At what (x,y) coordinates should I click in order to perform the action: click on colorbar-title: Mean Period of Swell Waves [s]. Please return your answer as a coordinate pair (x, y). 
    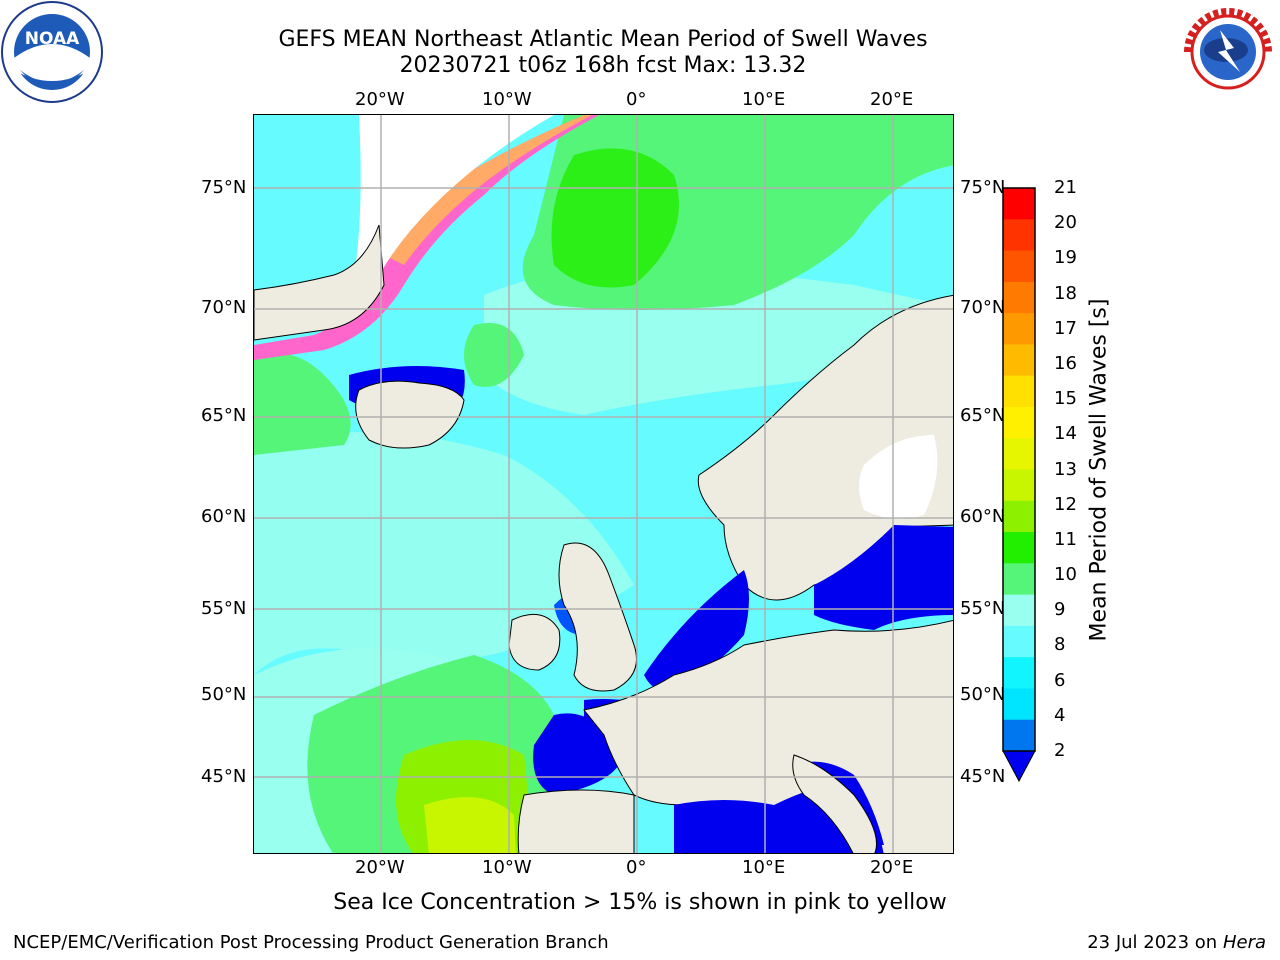
    Looking at the image, I should click on (1099, 470).